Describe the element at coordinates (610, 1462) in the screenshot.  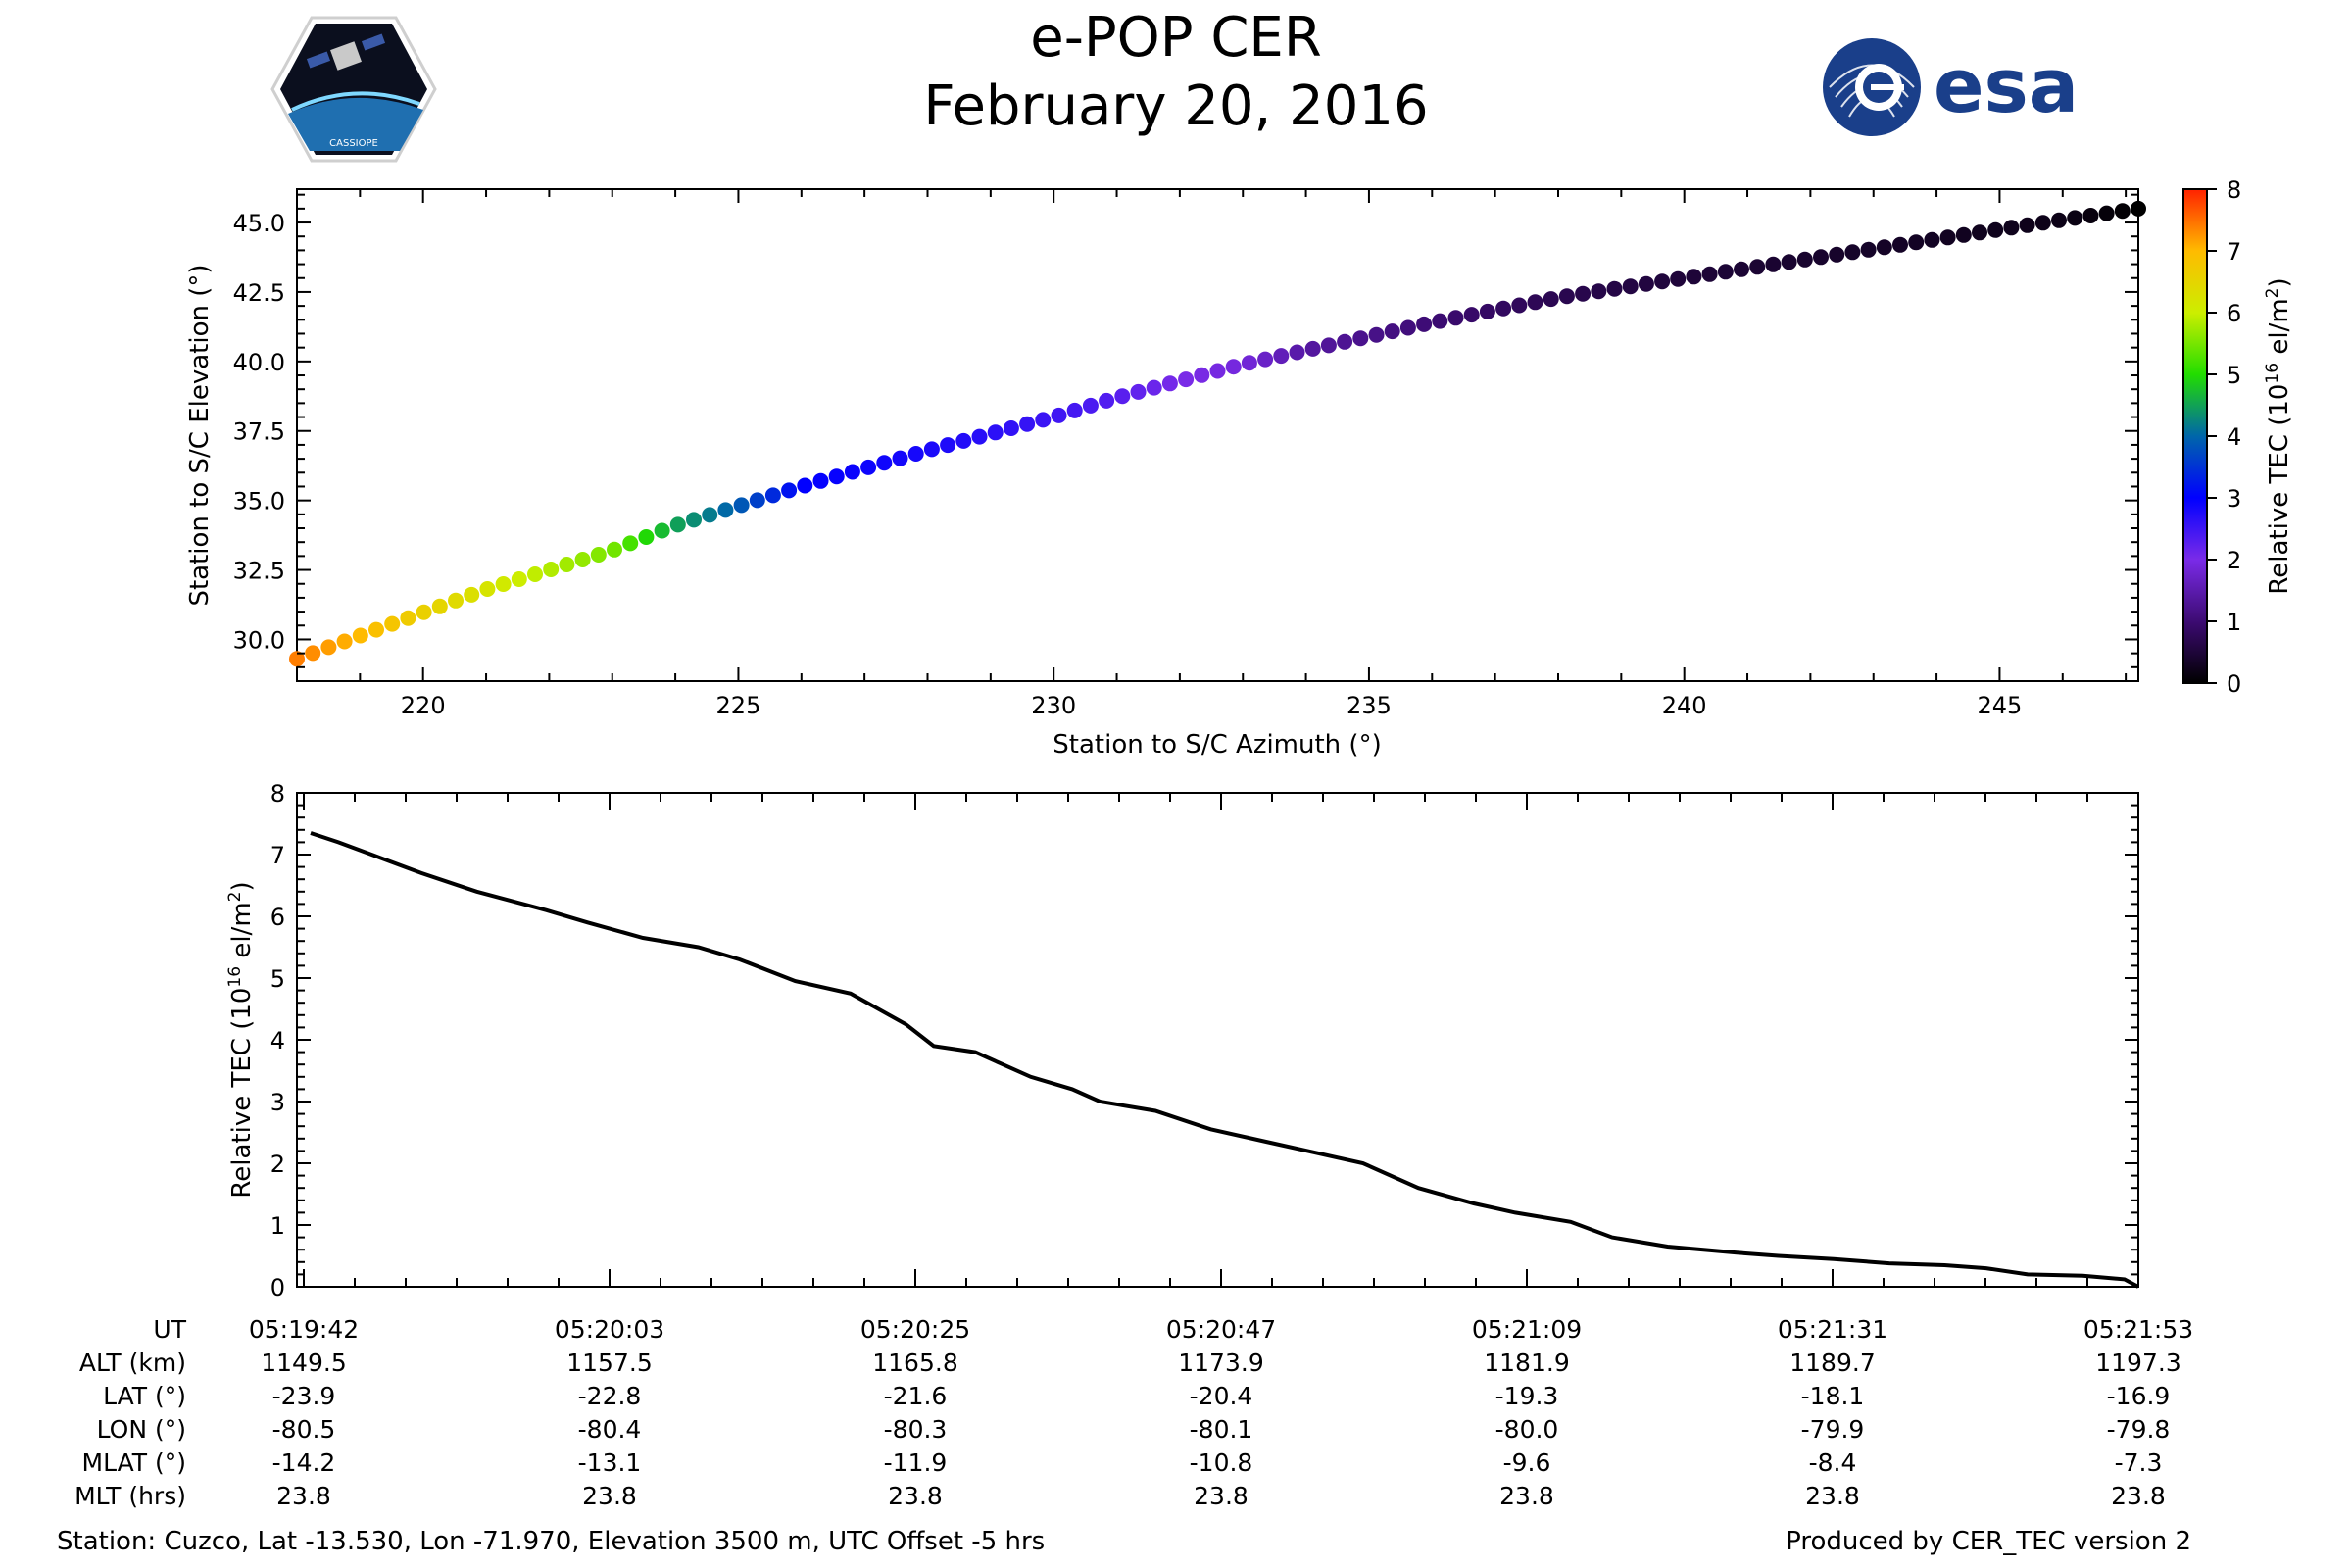
I see `info-cell-mlat: -13.1` at that location.